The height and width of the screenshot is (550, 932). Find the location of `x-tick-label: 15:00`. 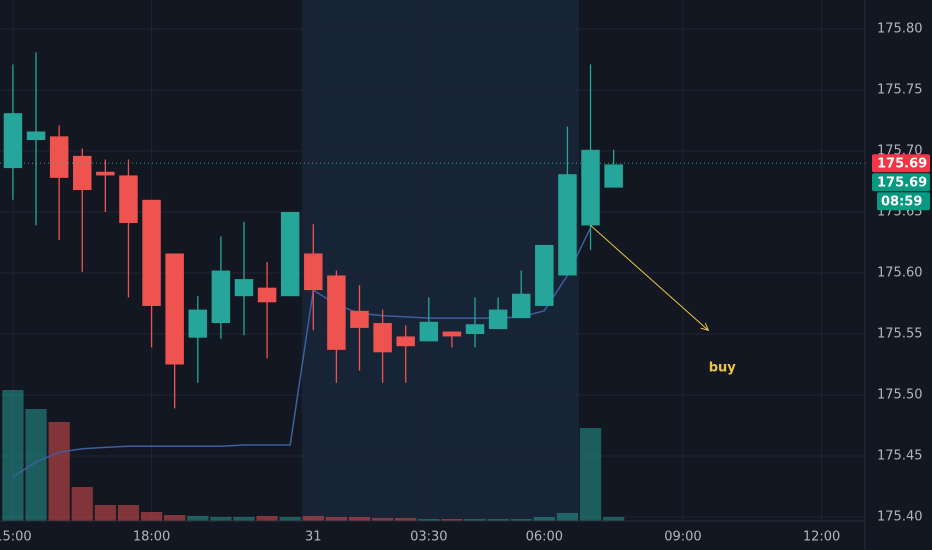

x-tick-label: 15:00 is located at coordinates (16, 537).